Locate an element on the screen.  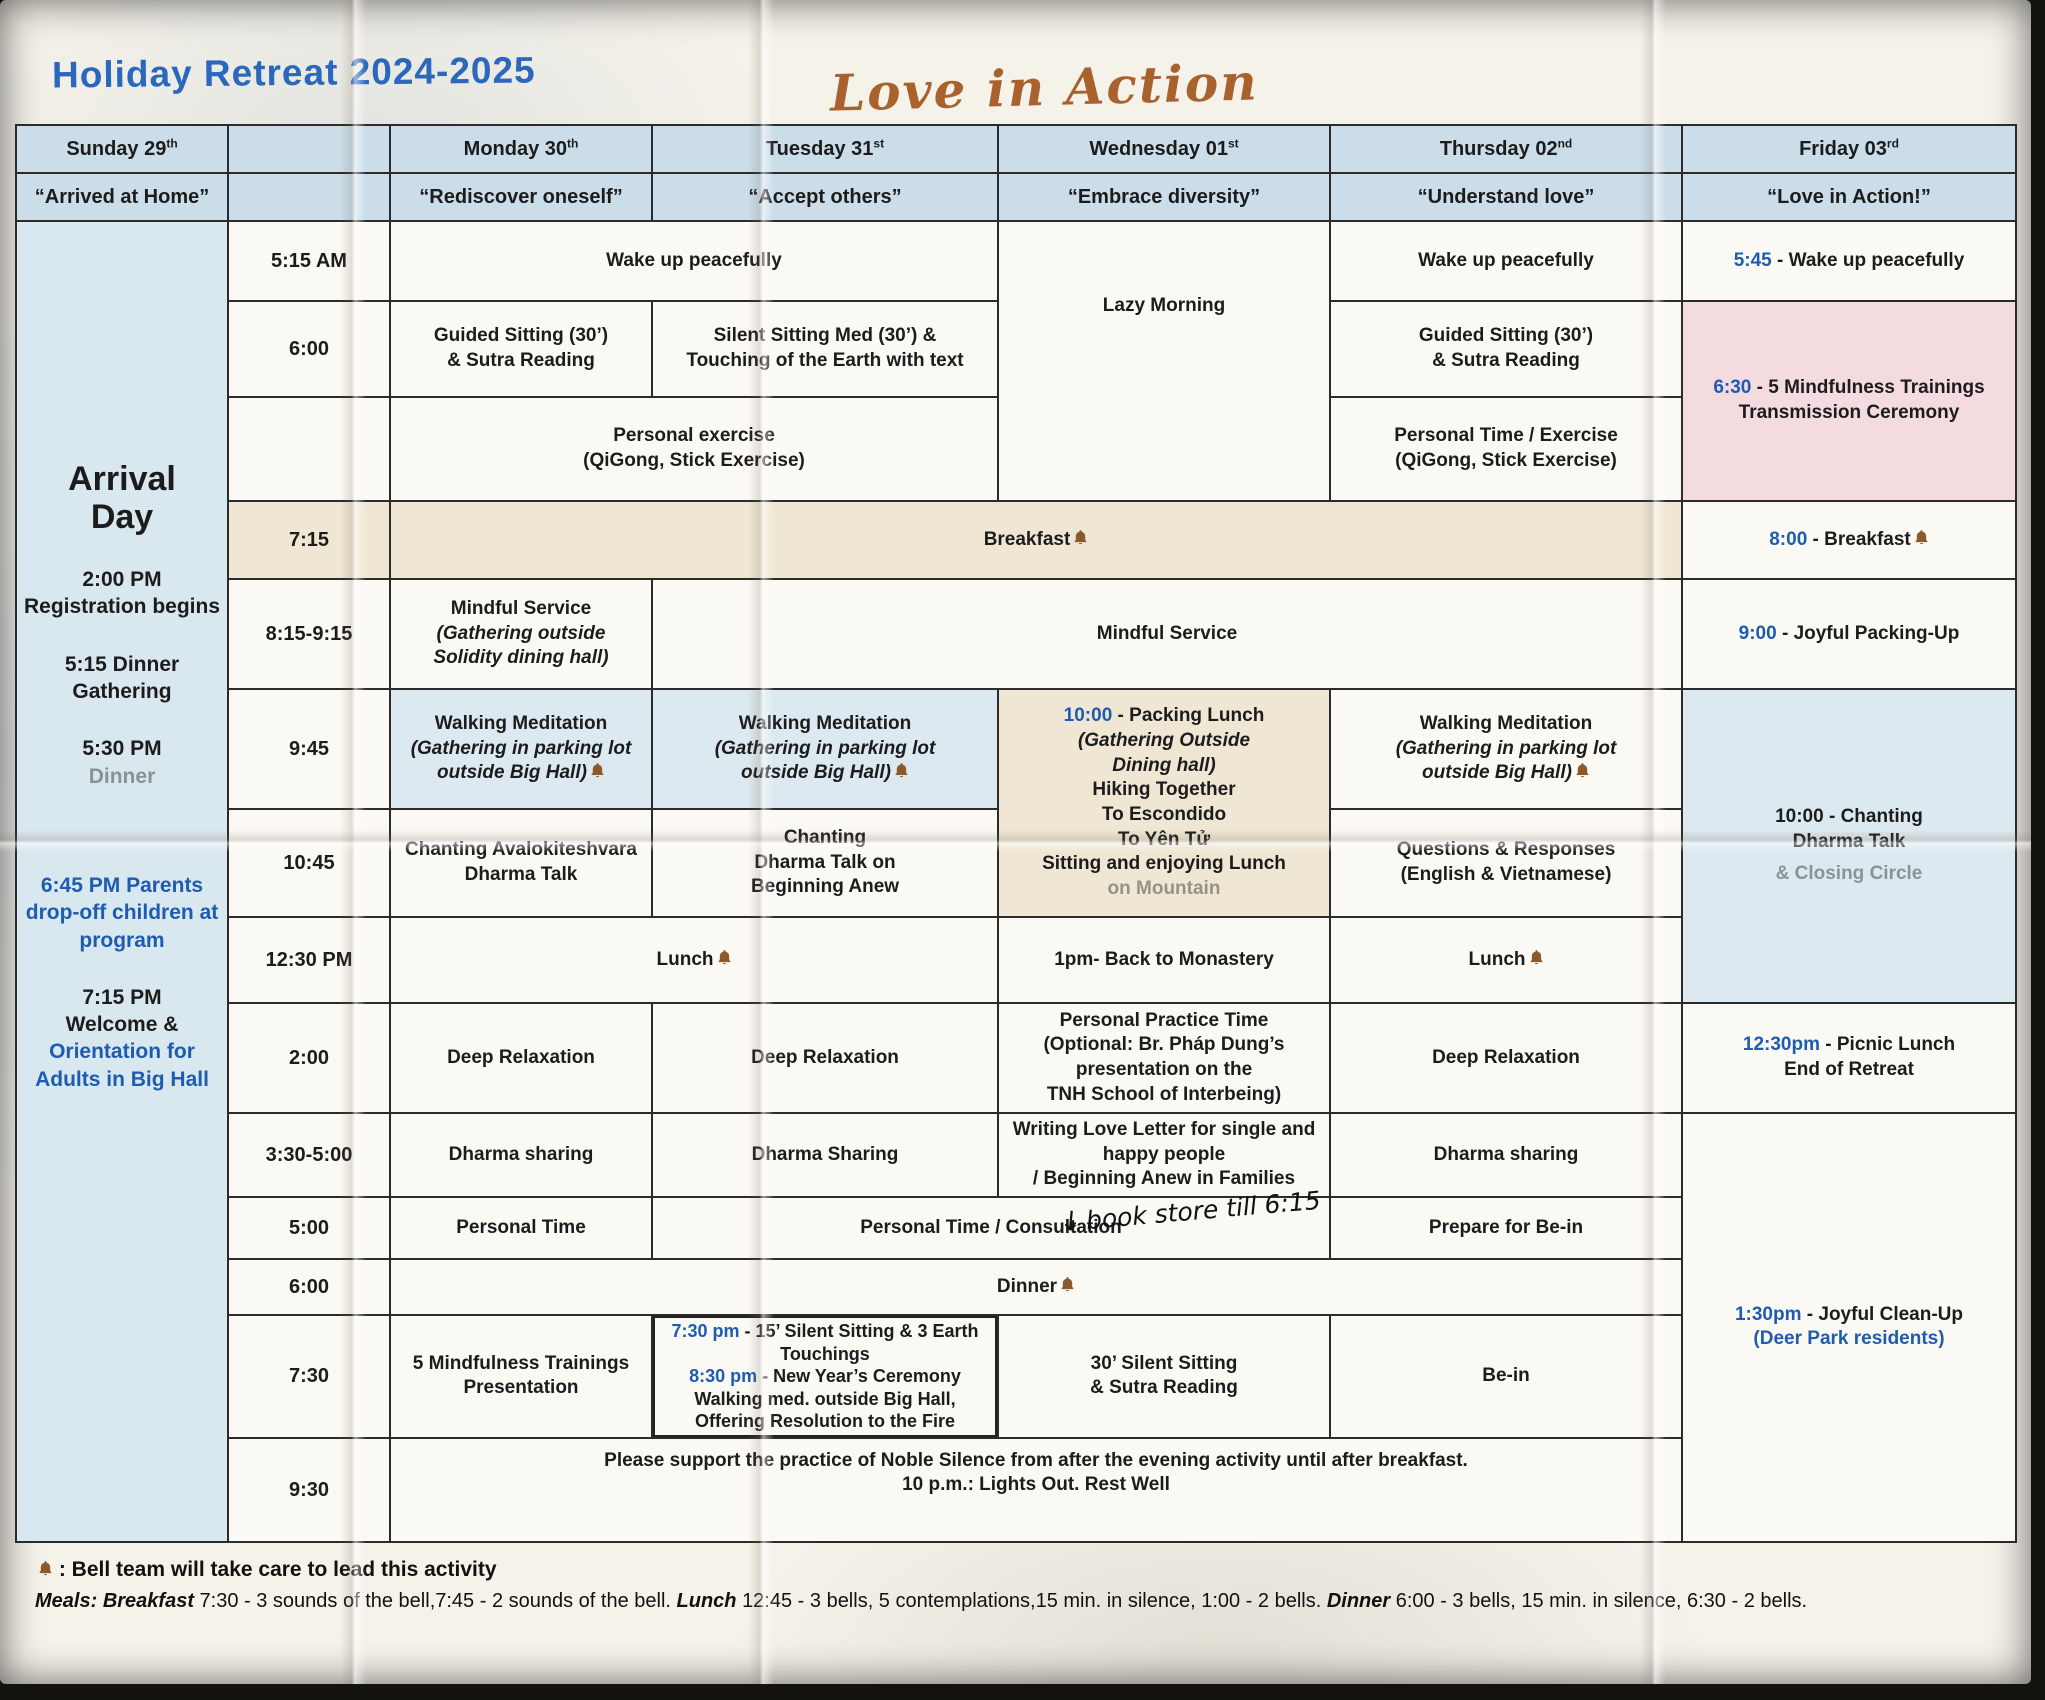
monday-personal-time: Personal Time is located at coordinates (521, 1228).